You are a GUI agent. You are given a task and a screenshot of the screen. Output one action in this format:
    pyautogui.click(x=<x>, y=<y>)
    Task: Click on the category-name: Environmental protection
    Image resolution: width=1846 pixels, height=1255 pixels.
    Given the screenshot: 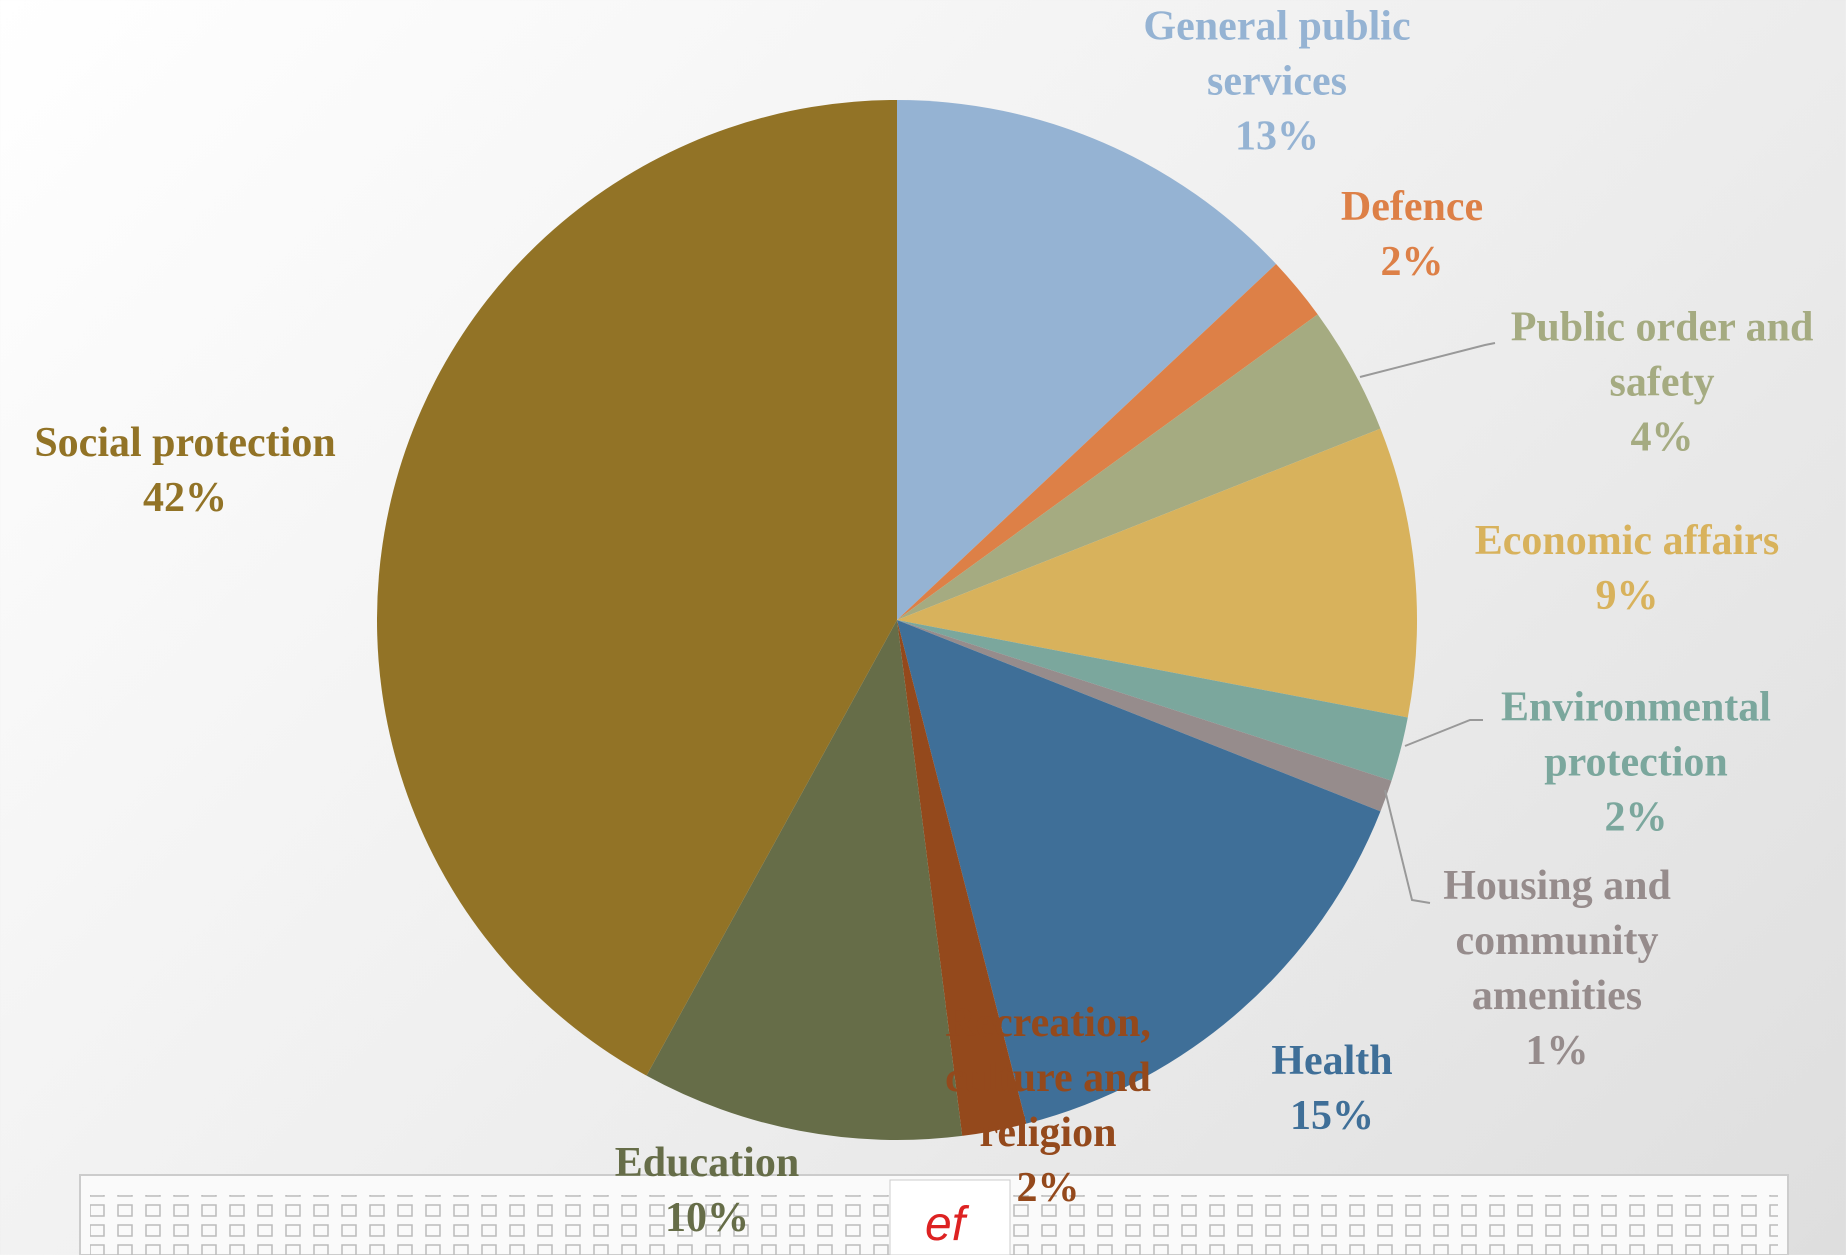 What is the action you would take?
    pyautogui.click(x=1636, y=735)
    